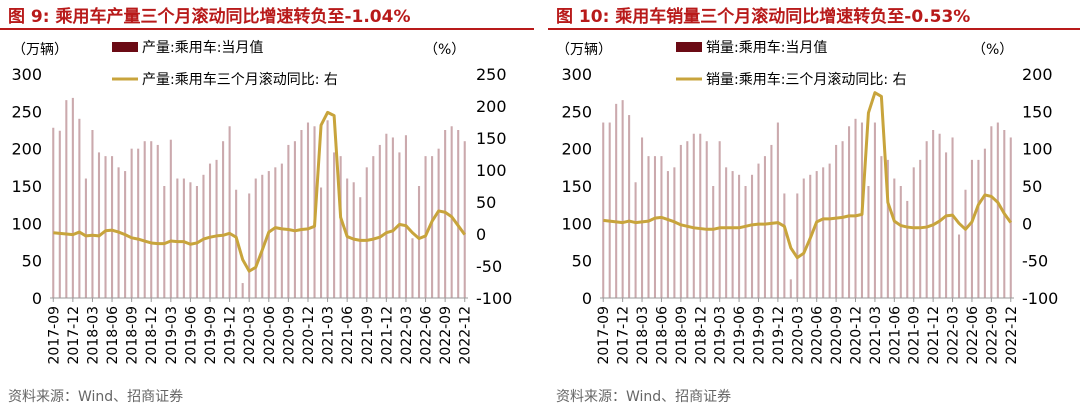 Image resolution: width=1080 pixels, height=408 pixels. Describe the element at coordinates (740, 335) in the screenshot. I see `x-tick-label: 2019-06` at that location.